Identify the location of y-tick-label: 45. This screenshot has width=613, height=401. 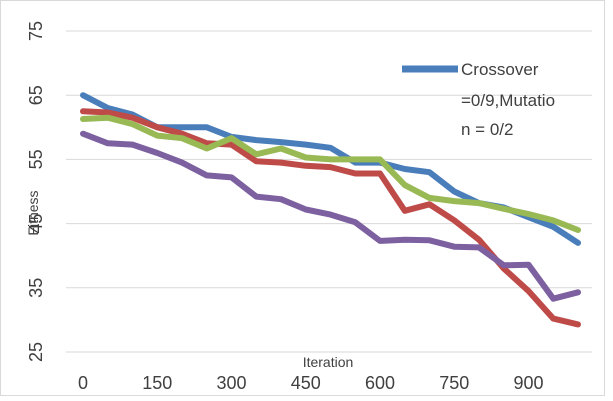
(36, 224).